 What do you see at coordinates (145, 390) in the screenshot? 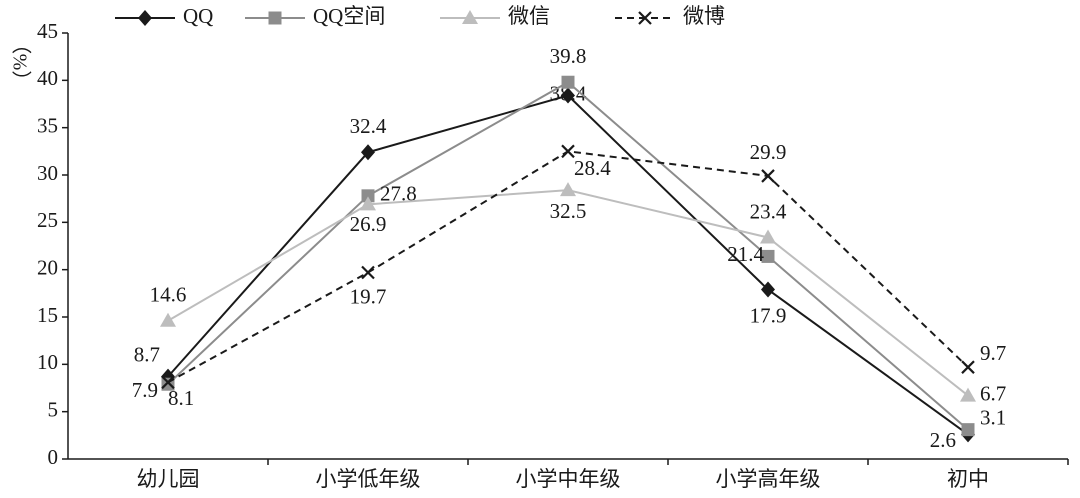
I see `data-label: 7.9` at bounding box center [145, 390].